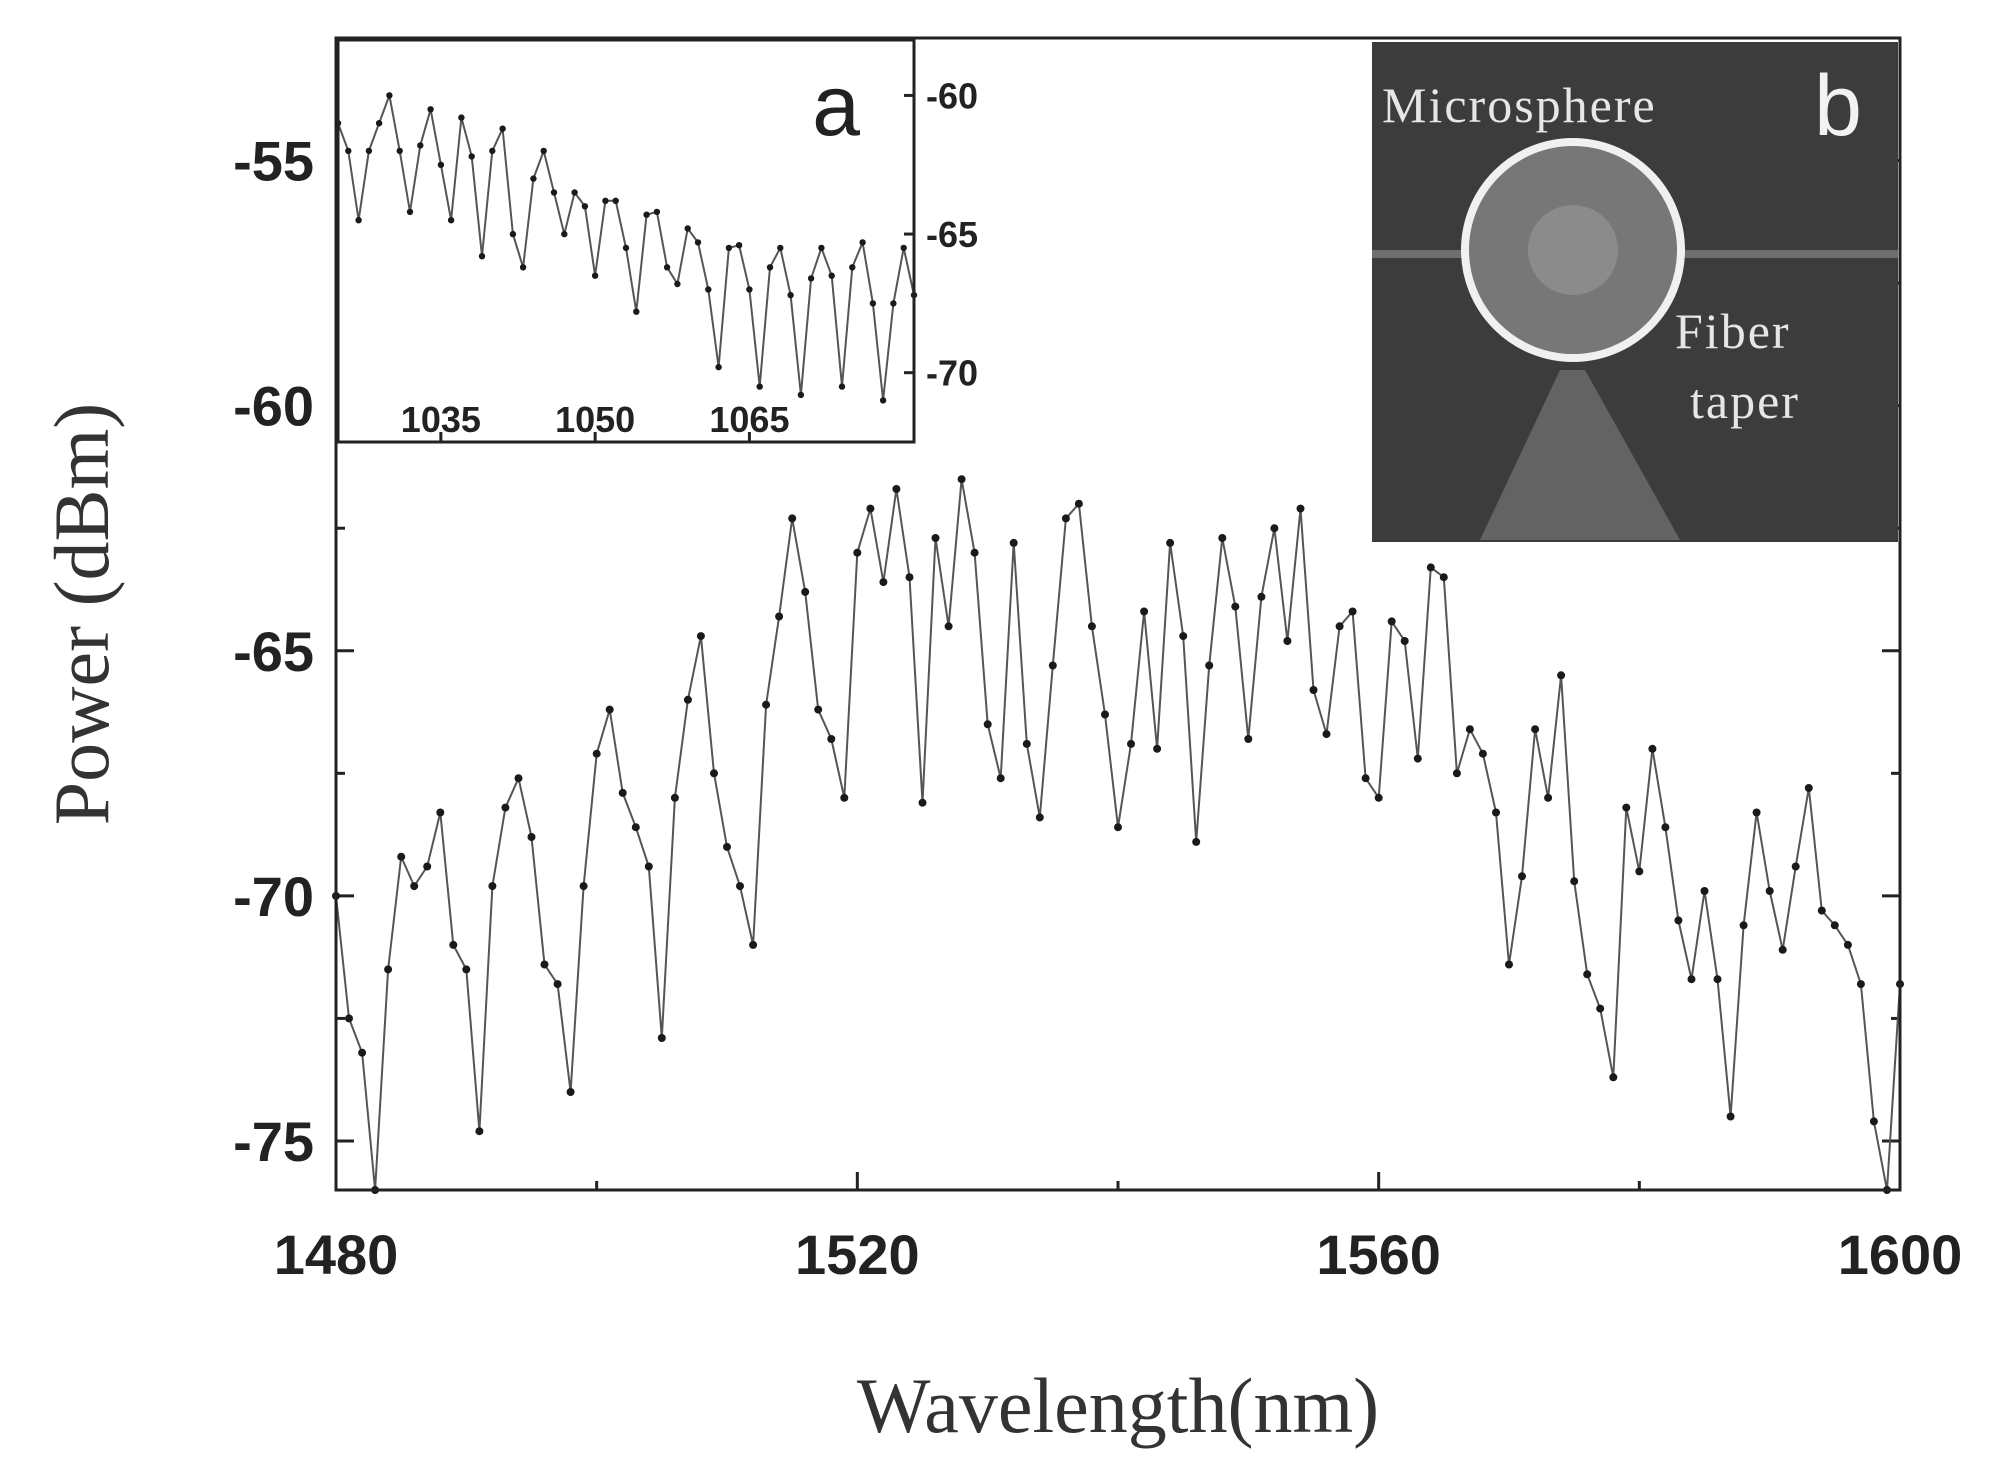 The width and height of the screenshot is (2006, 1463). What do you see at coordinates (1635, 292) in the screenshot?
I see `inset-b-photo: Microsphere Fiber taper b` at bounding box center [1635, 292].